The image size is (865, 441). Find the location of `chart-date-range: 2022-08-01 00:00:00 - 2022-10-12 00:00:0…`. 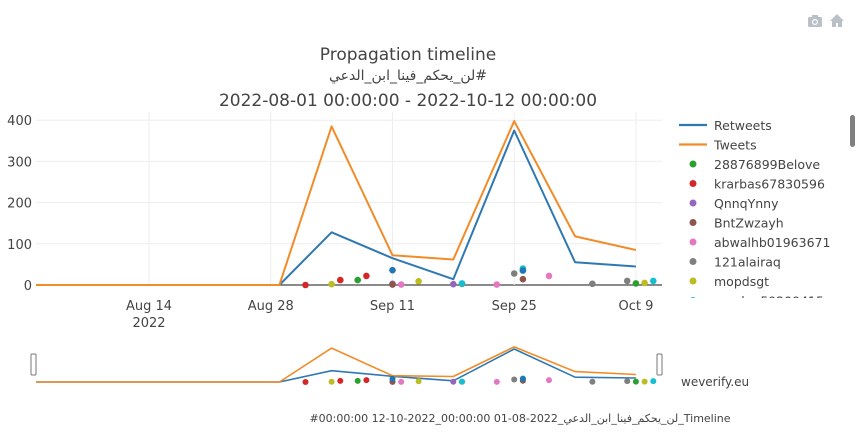

chart-date-range: 2022-08-01 00:00:00 - 2022-10-12 00:00:0… is located at coordinates (408, 101).